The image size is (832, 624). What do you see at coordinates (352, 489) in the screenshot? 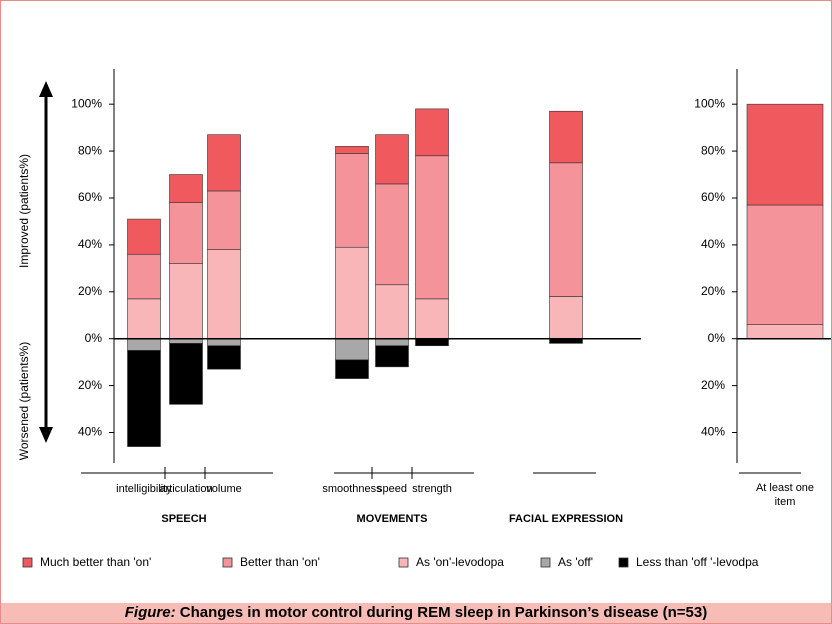
I see `x-tick-label: smoothness` at bounding box center [352, 489].